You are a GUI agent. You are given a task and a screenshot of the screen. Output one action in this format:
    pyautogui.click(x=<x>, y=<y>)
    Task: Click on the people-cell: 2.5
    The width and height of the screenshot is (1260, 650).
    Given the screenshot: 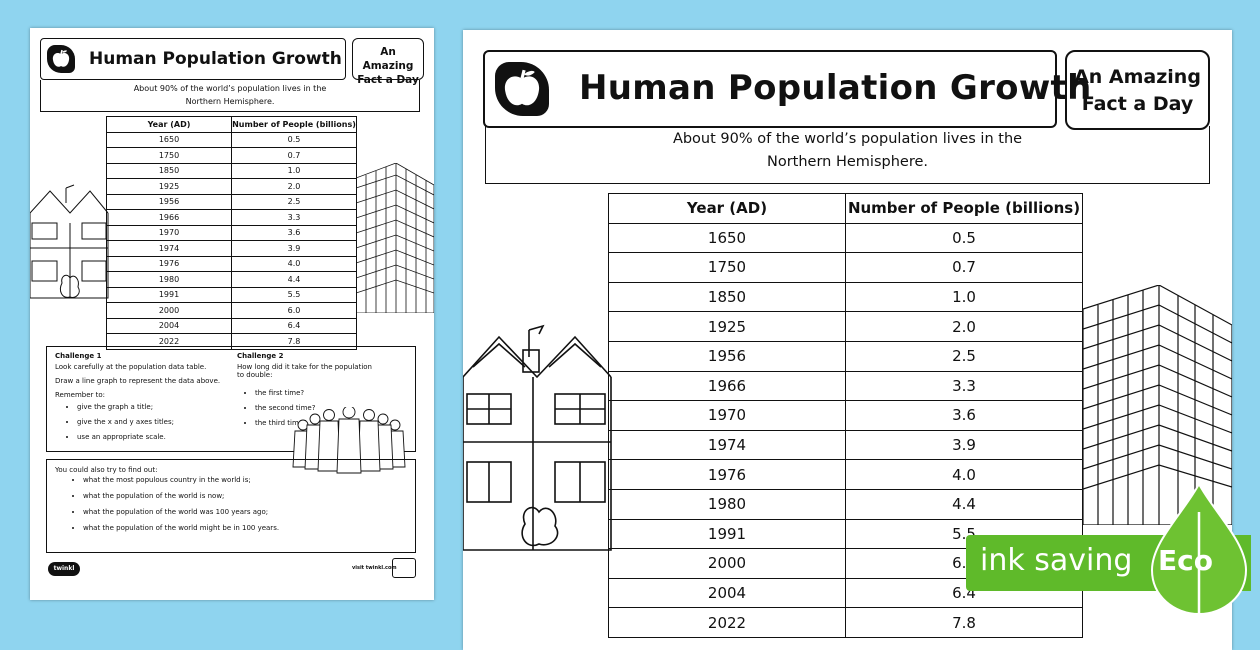 What is the action you would take?
    pyautogui.click(x=294, y=201)
    